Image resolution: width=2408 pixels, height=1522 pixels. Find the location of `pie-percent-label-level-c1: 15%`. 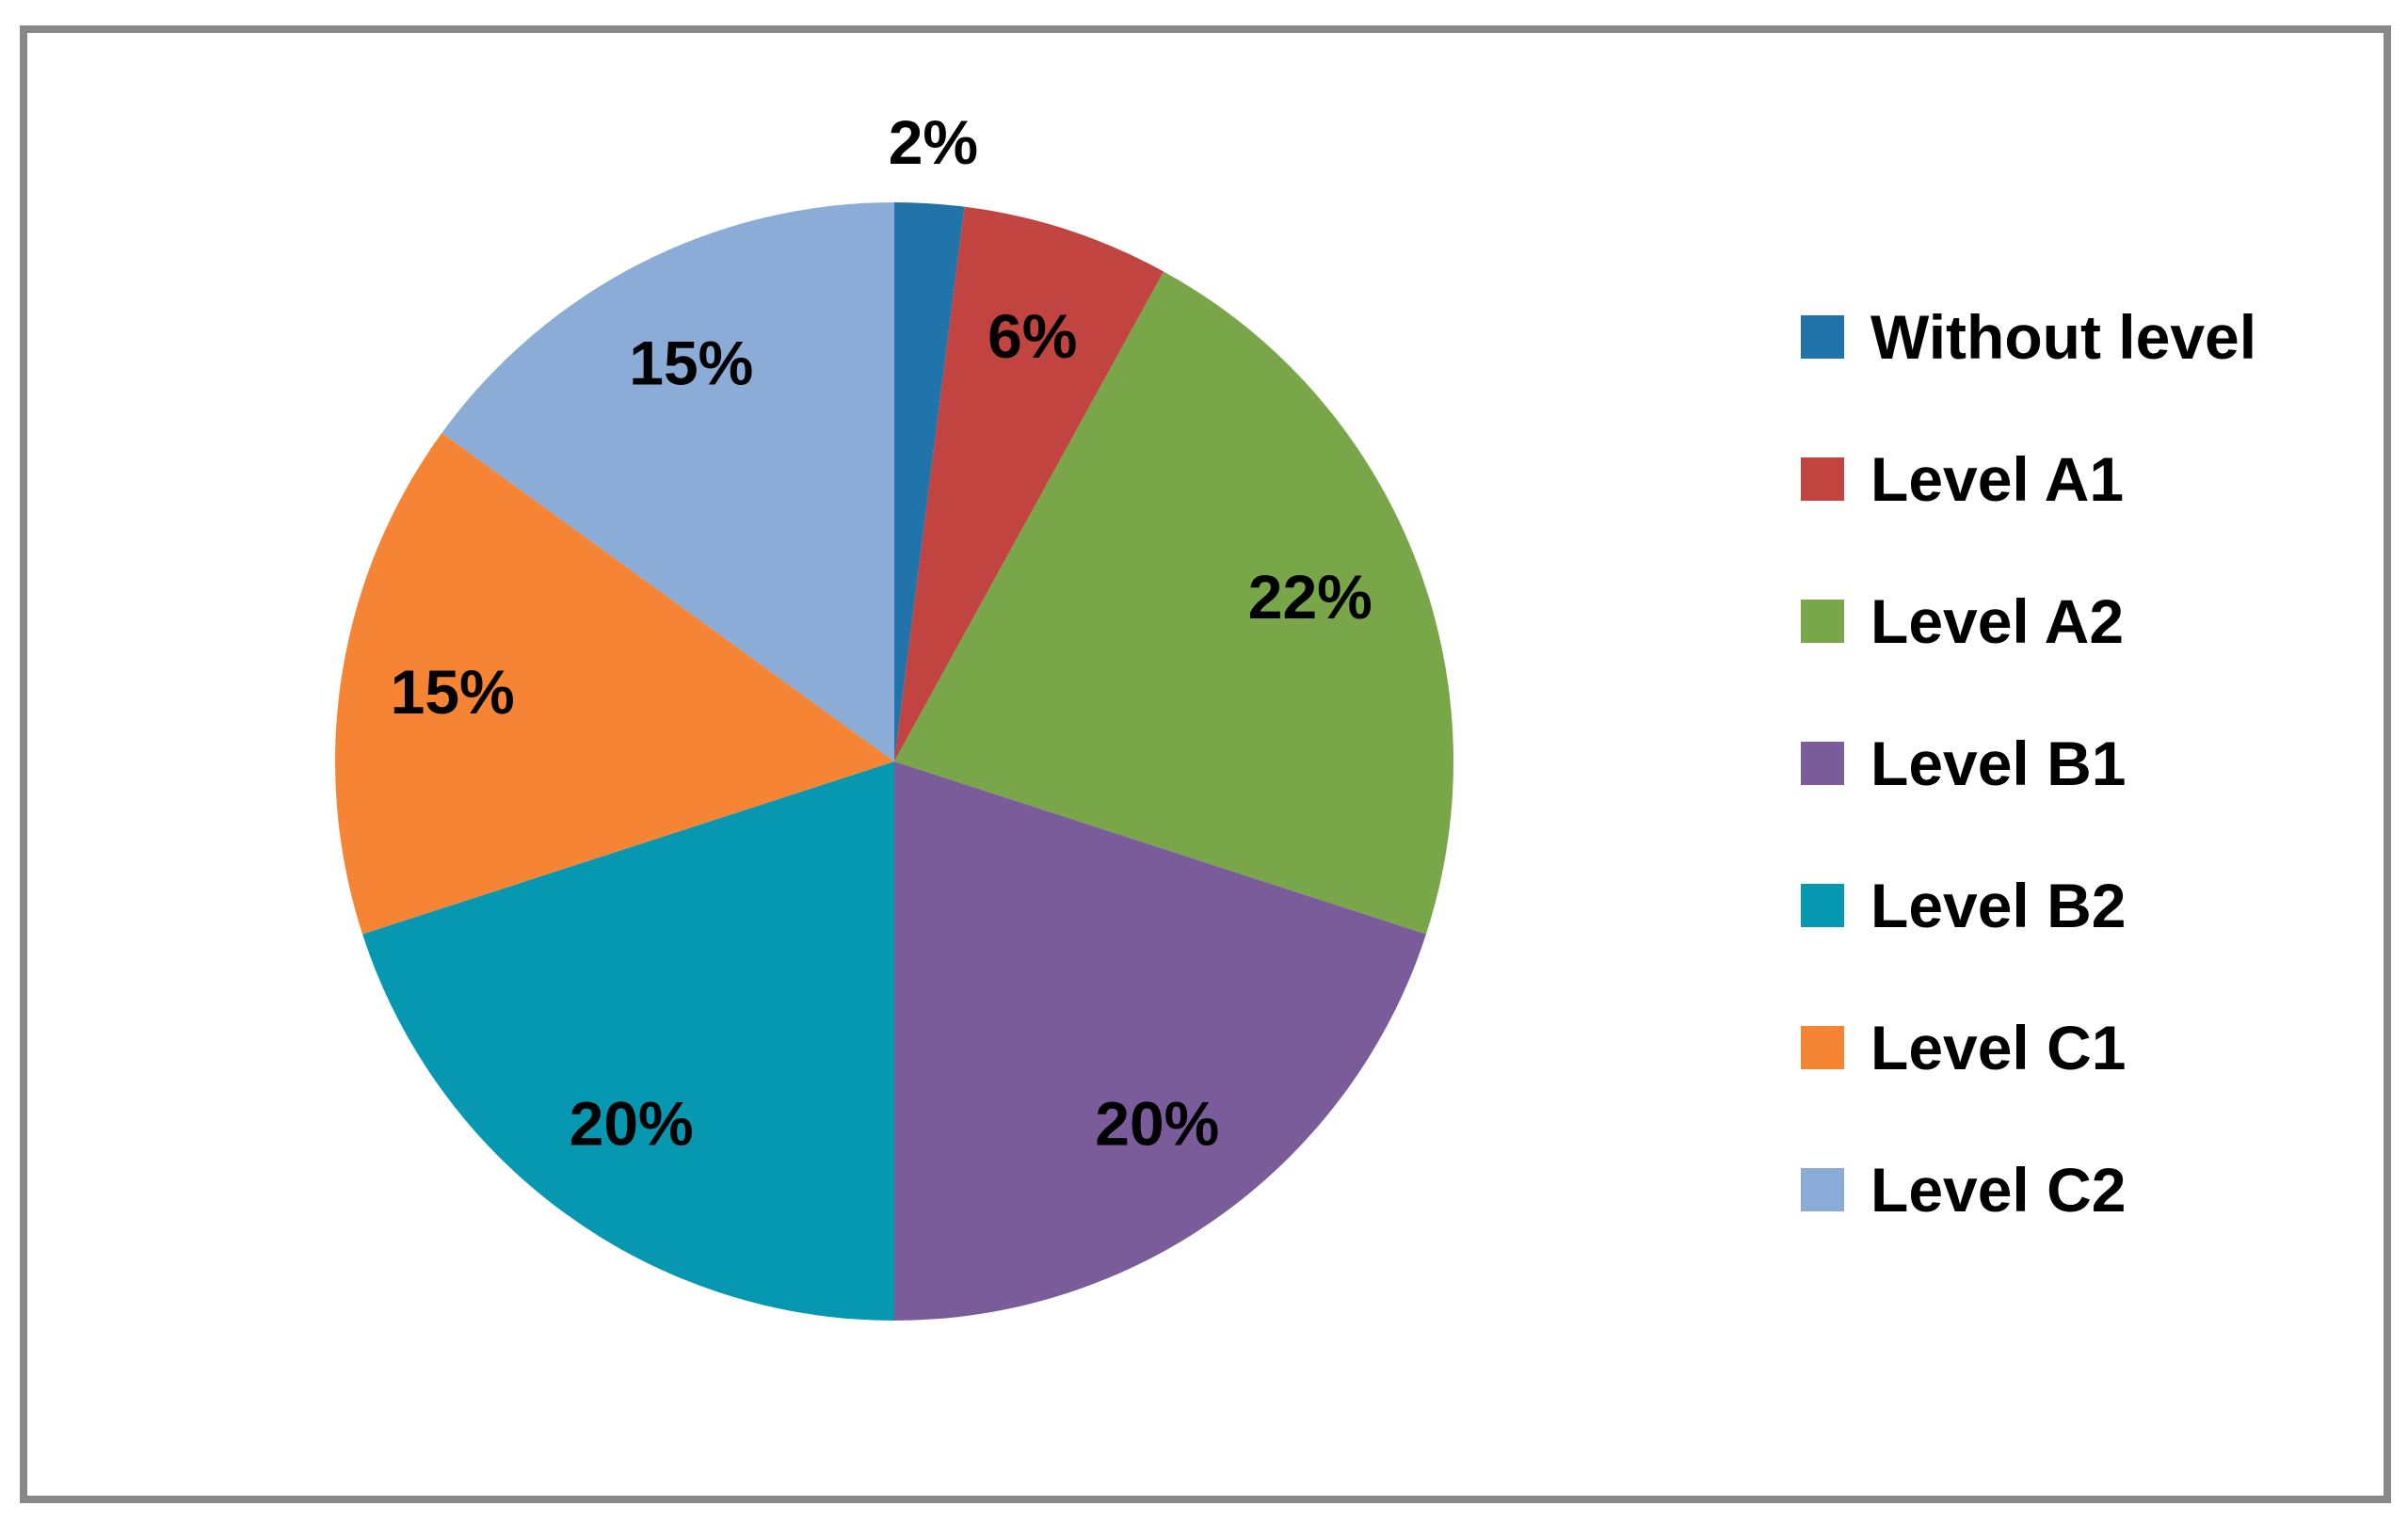

pie-percent-label-level-c1: 15% is located at coordinates (453, 692).